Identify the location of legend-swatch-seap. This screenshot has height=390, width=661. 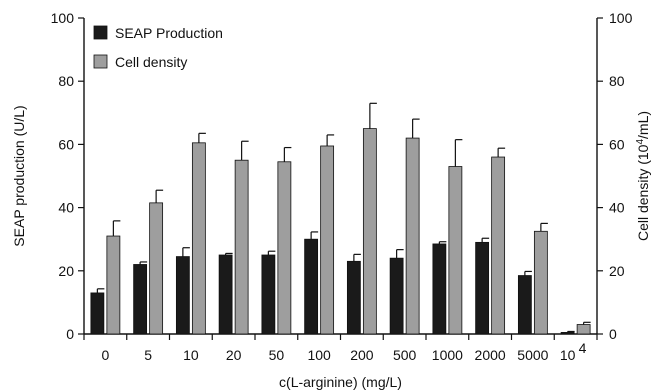
(100, 32).